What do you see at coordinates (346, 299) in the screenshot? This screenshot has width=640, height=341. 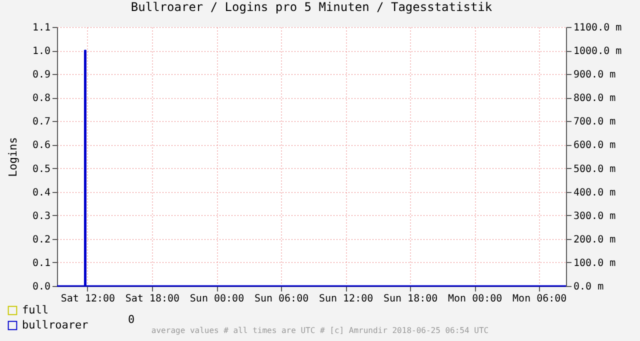 I see `x-tick-label: Sun 12:00` at bounding box center [346, 299].